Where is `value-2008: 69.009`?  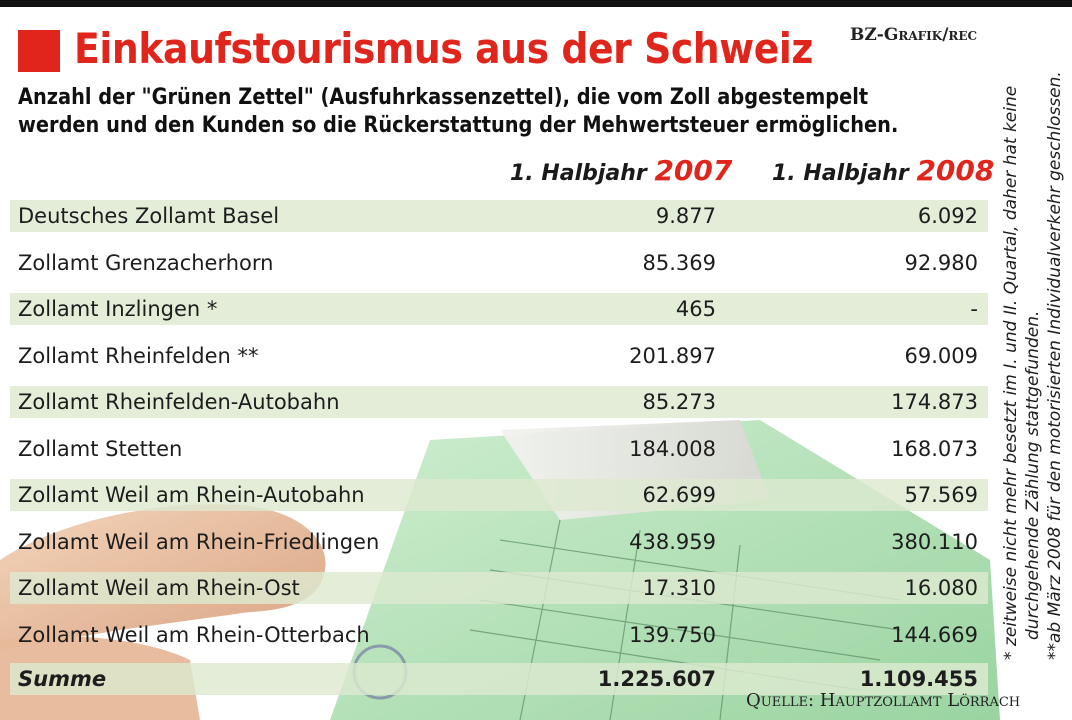
value-2008: 69.009 is located at coordinates (941, 356).